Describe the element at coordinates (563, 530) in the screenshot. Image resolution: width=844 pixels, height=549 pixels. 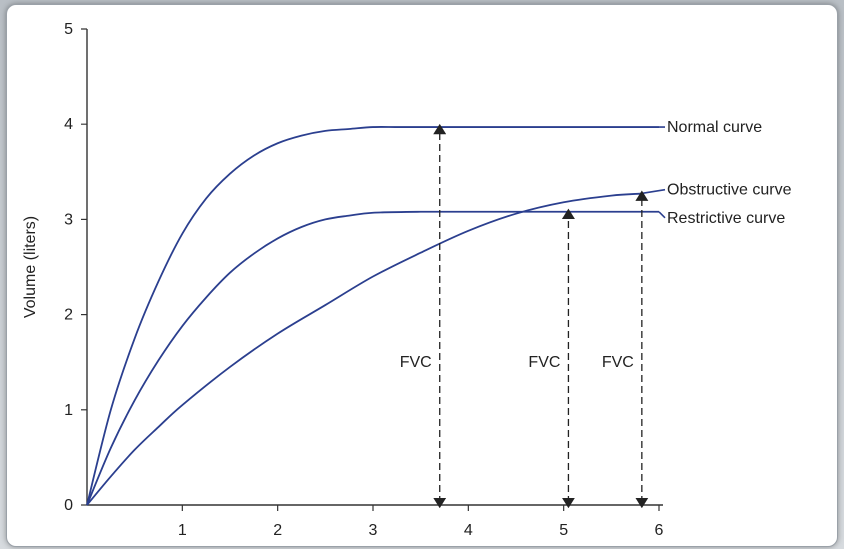
I see `x-tick-label: 5` at that location.